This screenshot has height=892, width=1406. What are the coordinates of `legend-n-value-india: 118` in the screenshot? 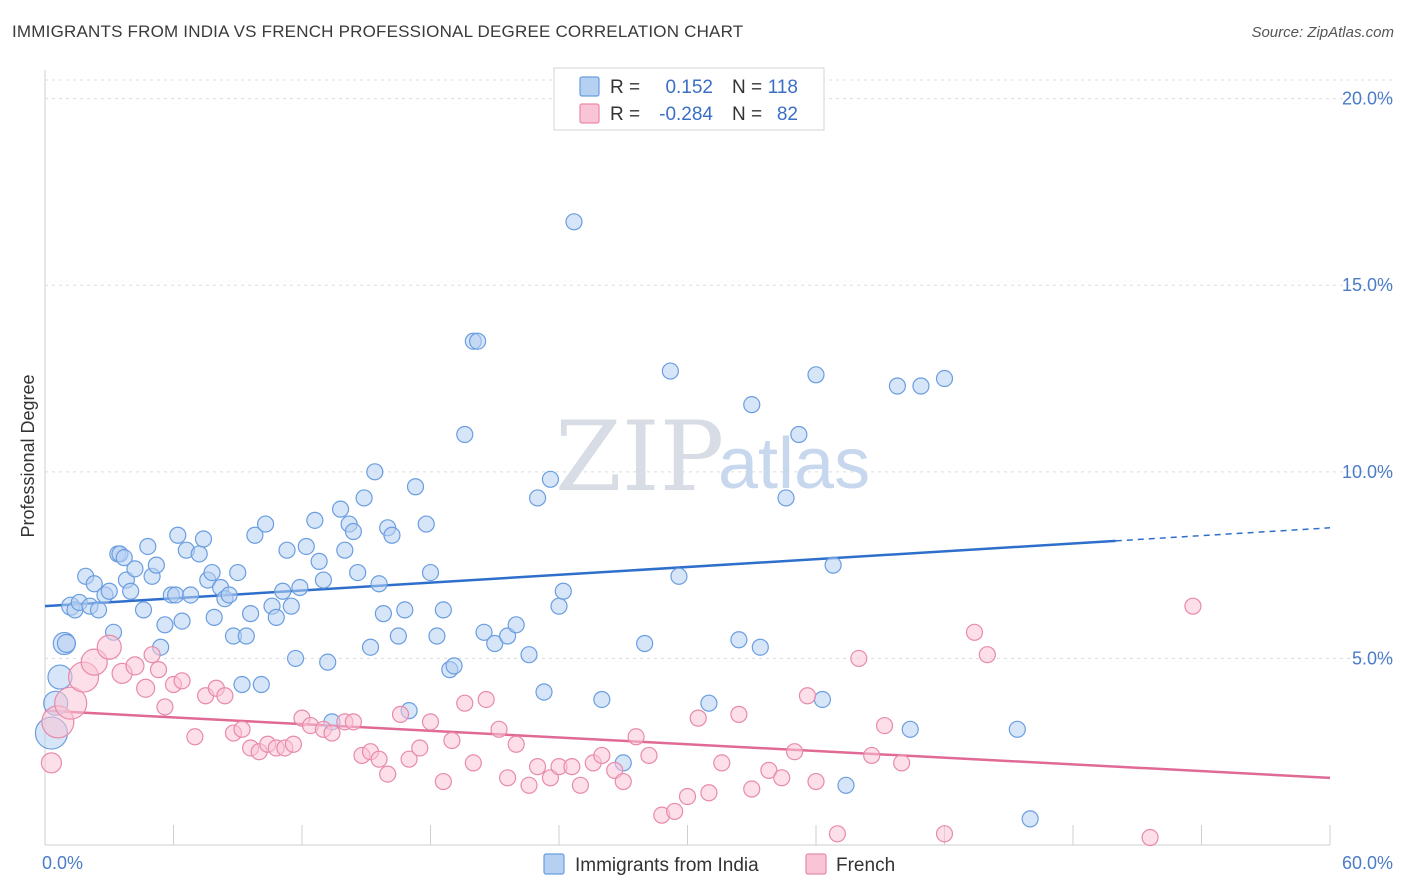 It's located at (783, 87).